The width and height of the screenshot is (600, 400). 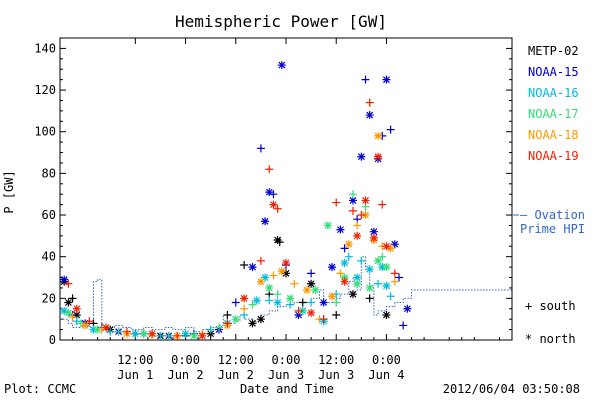 I want to click on ovation-step-line, so click(x=286, y=294).